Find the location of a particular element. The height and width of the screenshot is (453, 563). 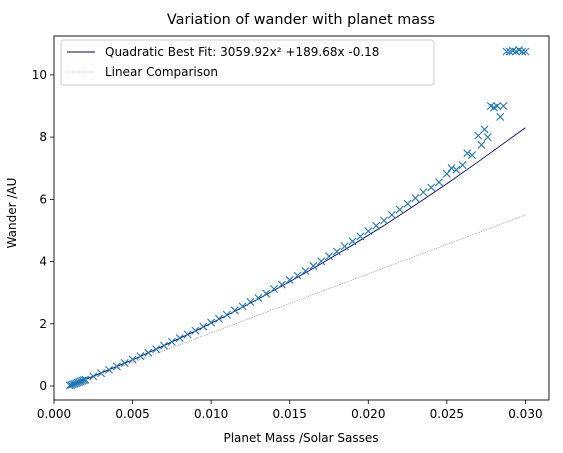

x-tick-label: 0.010 is located at coordinates (211, 414).